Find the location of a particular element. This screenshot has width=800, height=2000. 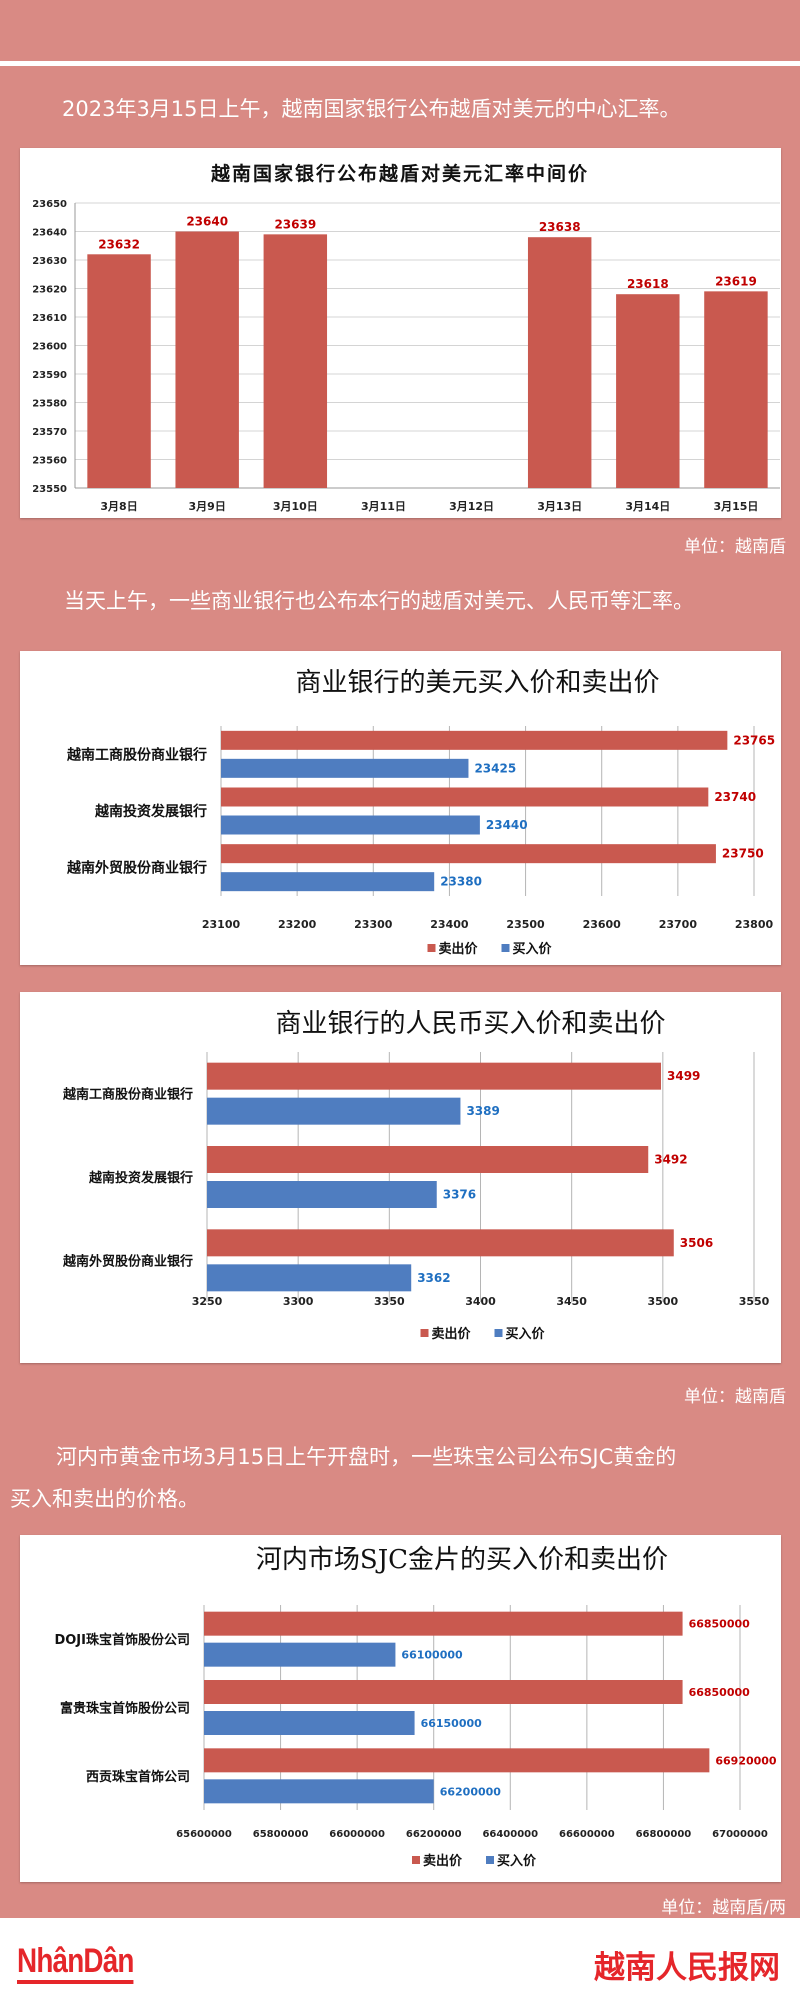

chart-title: 商业银行的人民币买入价和卖出价 is located at coordinates (470, 1024).